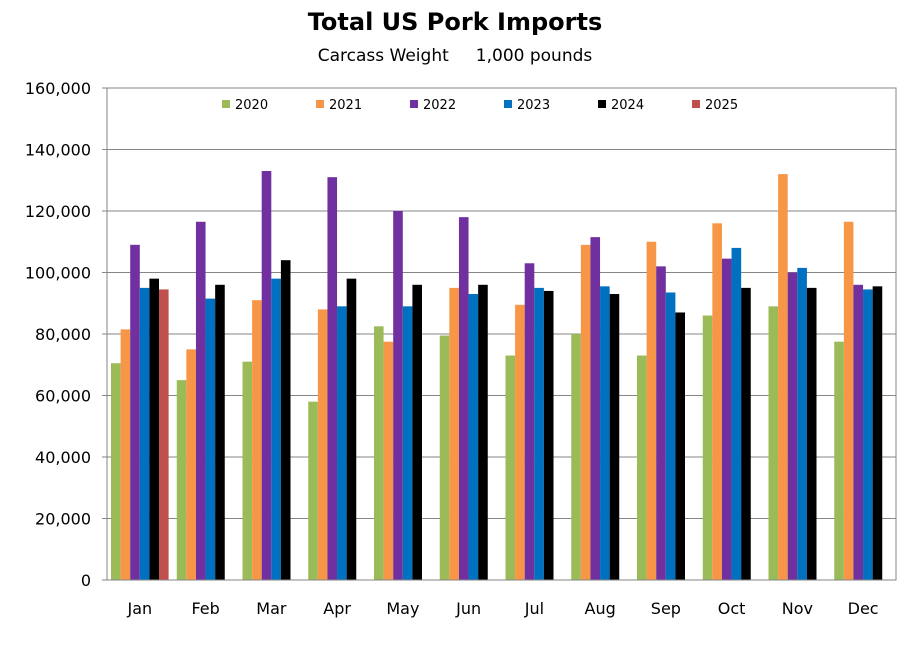 The width and height of the screenshot is (910, 662). I want to click on bar-2020-may, so click(379, 453).